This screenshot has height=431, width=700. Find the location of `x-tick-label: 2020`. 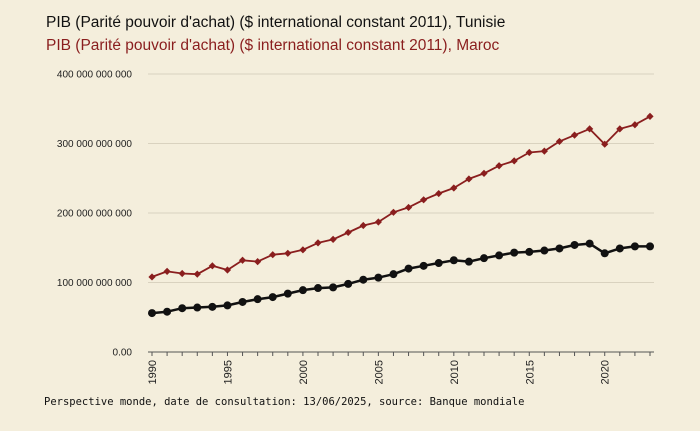

x-tick-label: 2020 is located at coordinates (606, 372).